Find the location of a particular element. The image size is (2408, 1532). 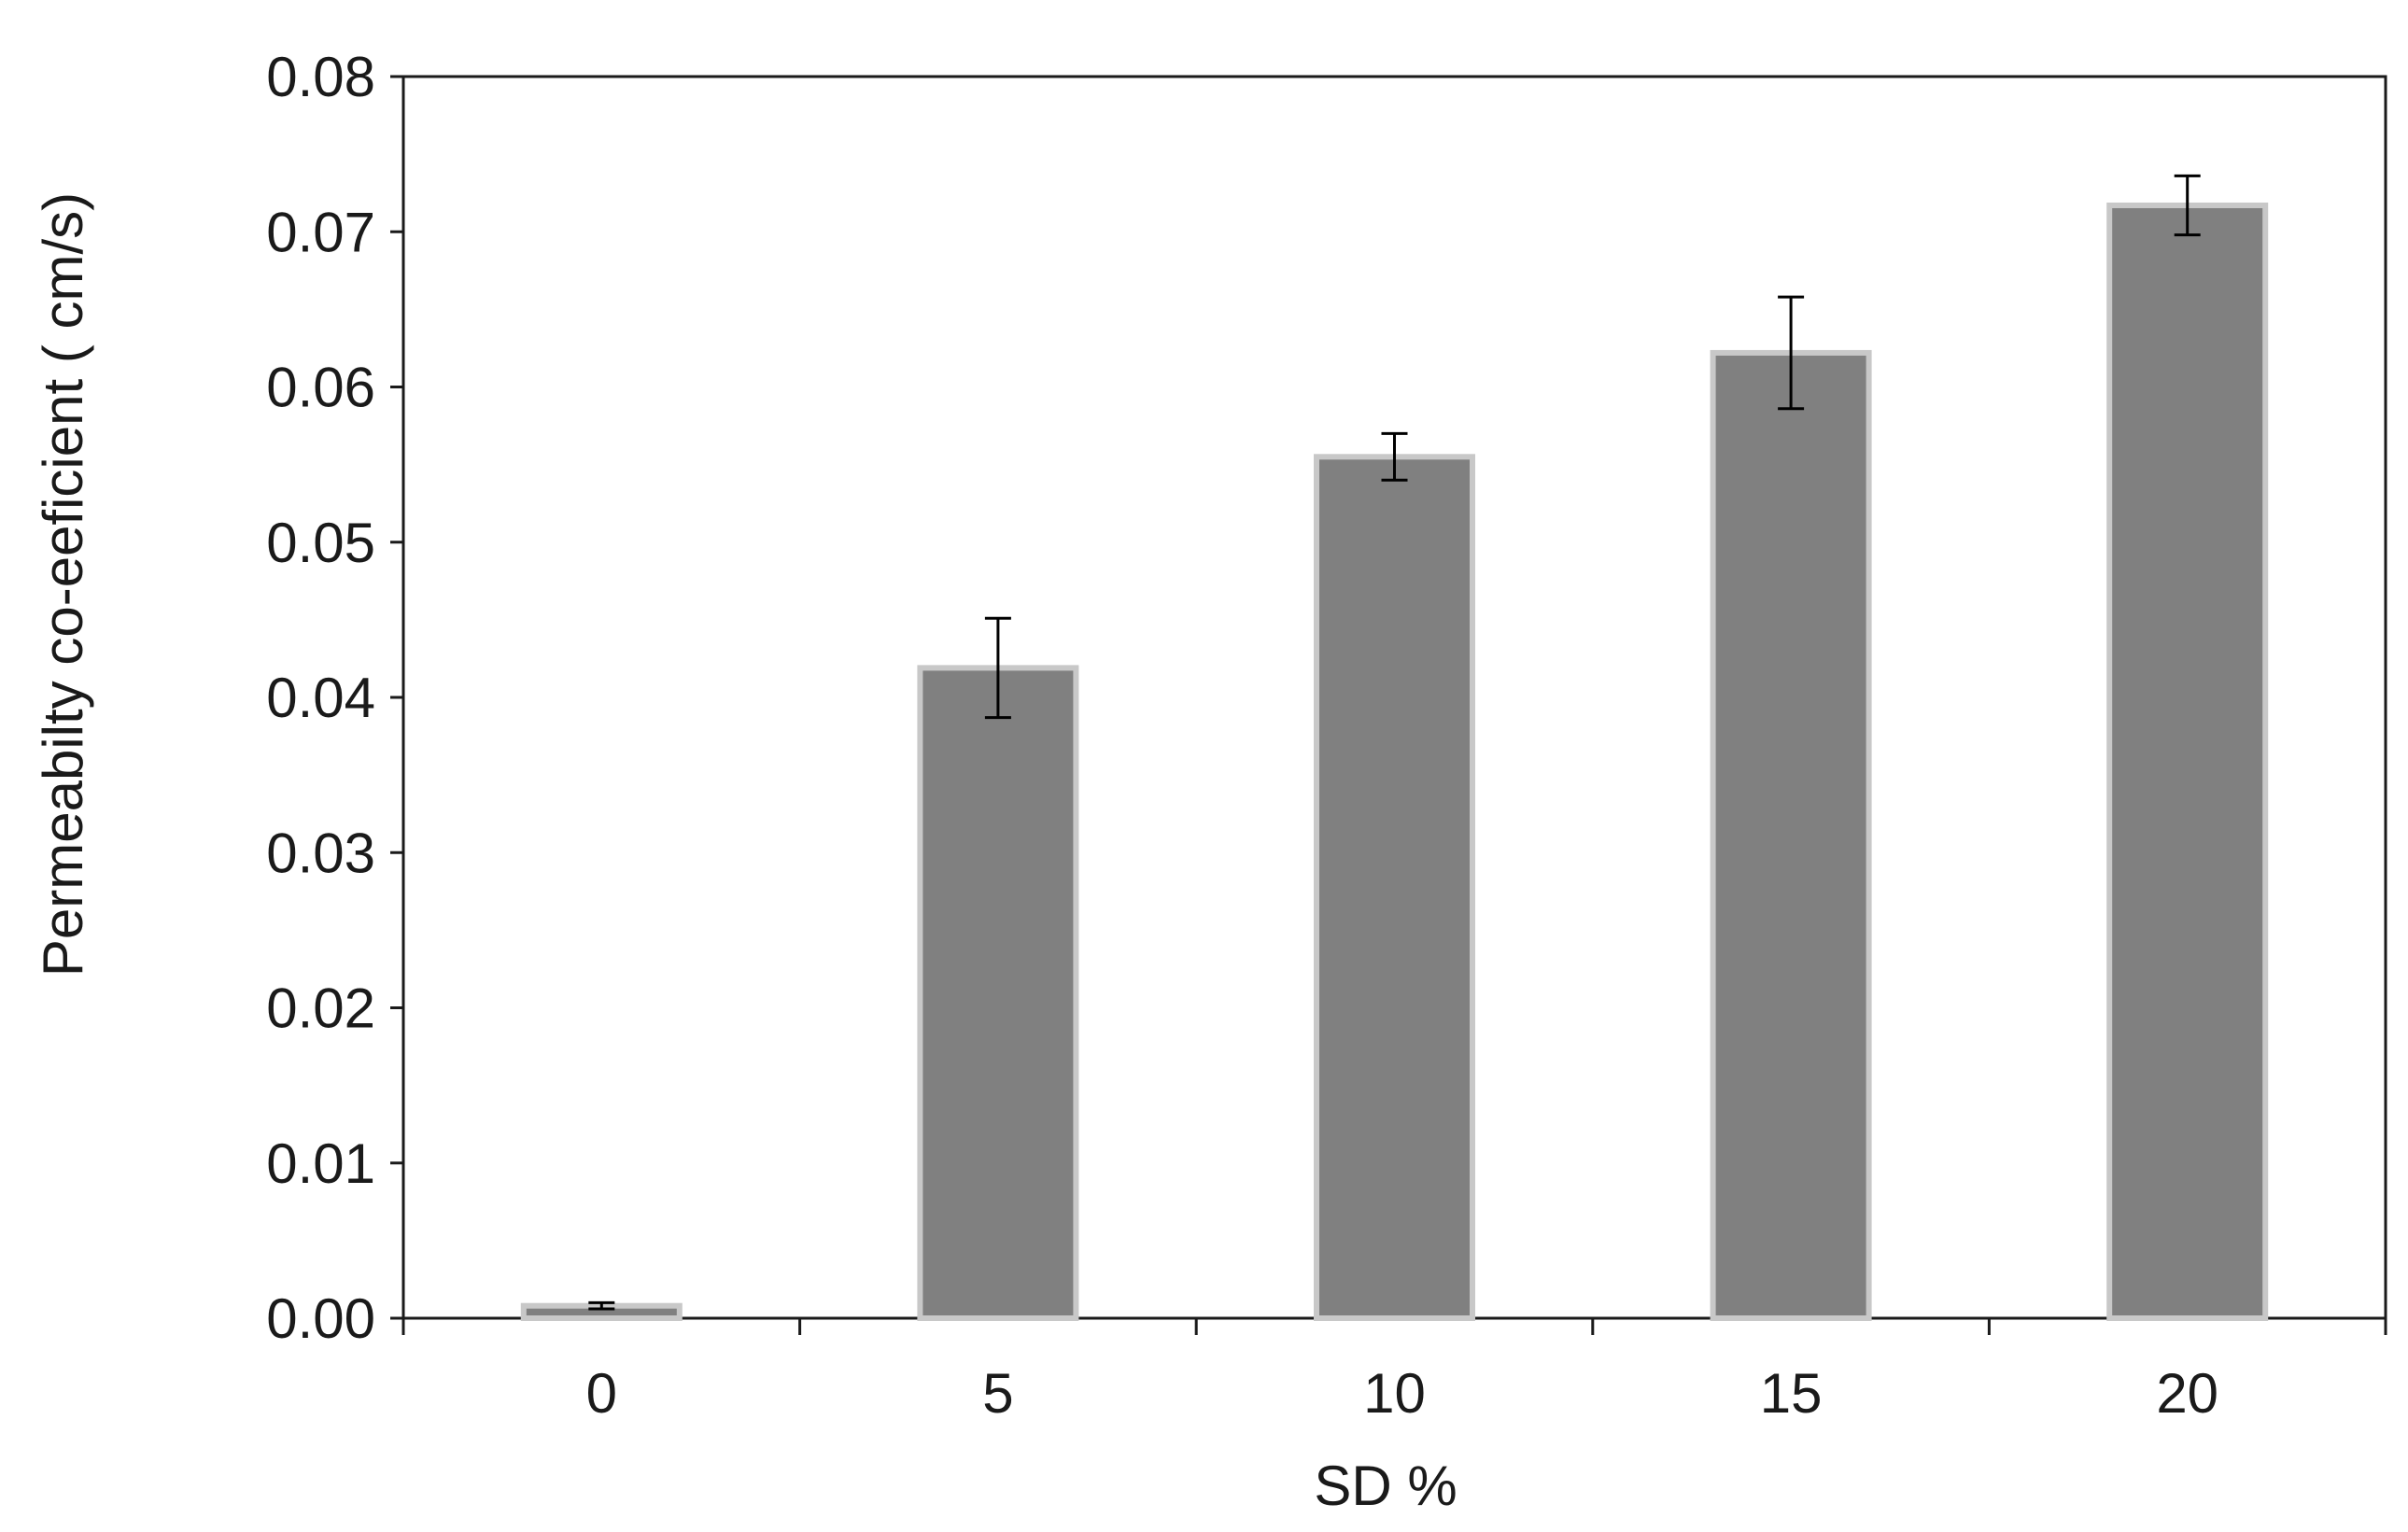

x-tick-label: 5 is located at coordinates (997, 1393).